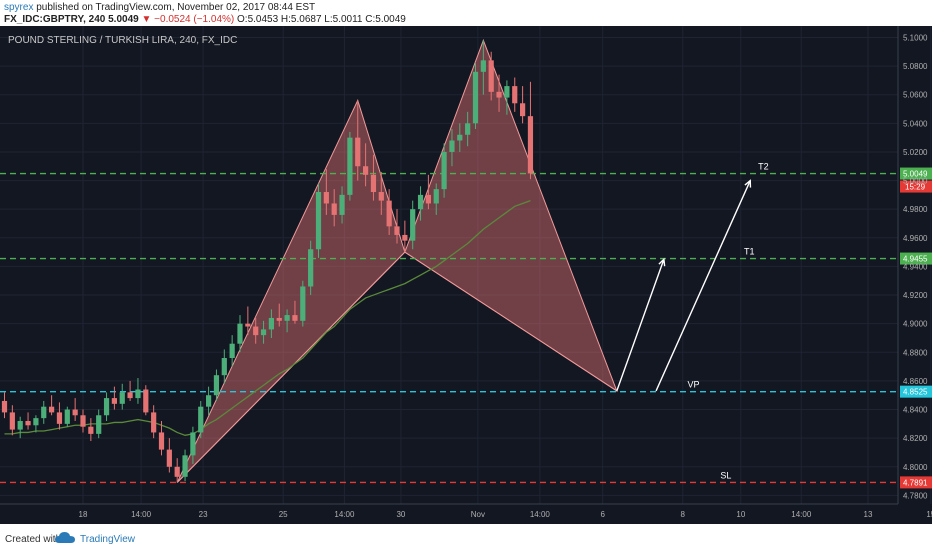 This screenshot has height=550, width=932. What do you see at coordinates (602, 514) in the screenshot?
I see `x-tick-label: 6` at bounding box center [602, 514].